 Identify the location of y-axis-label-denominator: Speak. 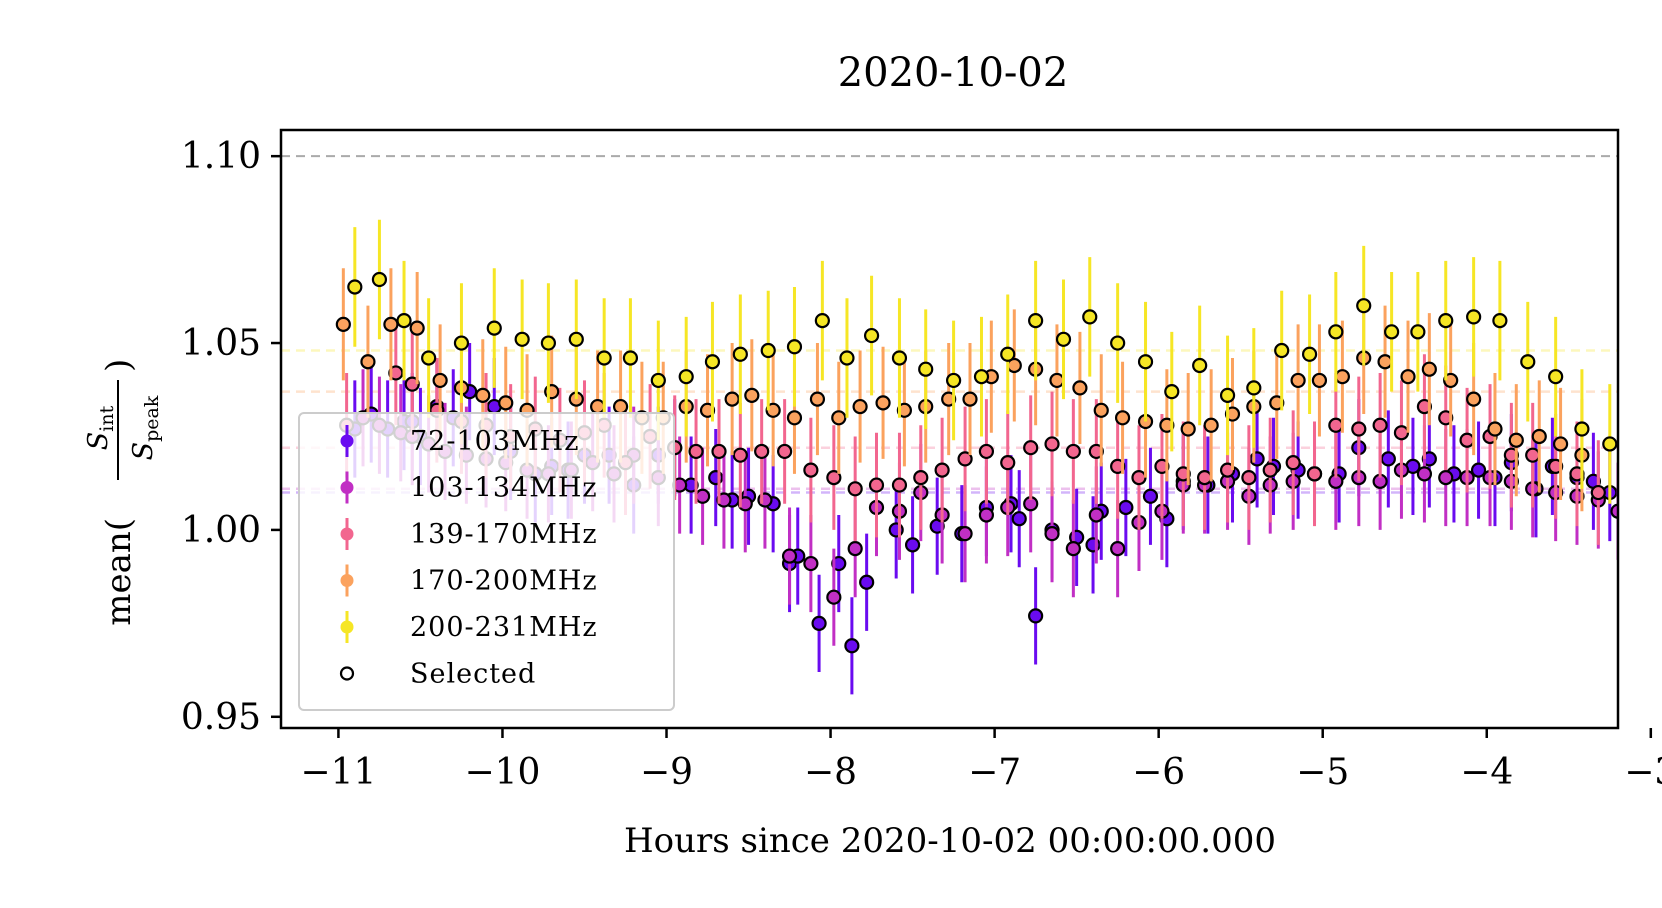
(145, 427).